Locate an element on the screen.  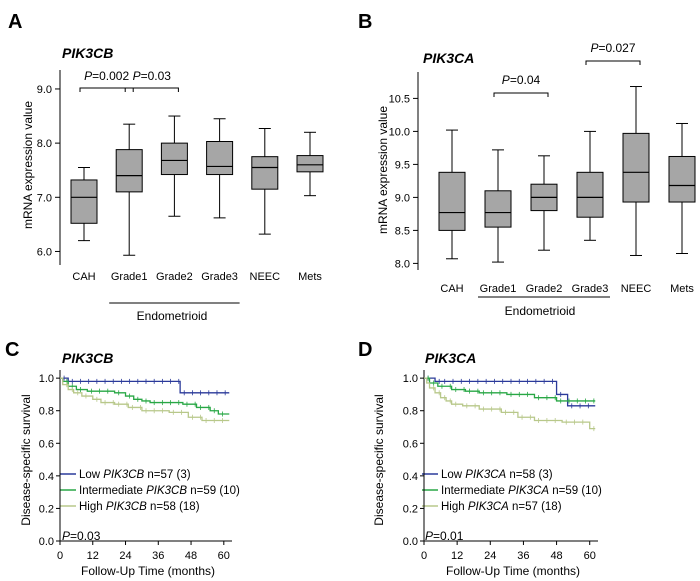
panel-a-title: PIK3CB is located at coordinates (87, 53).